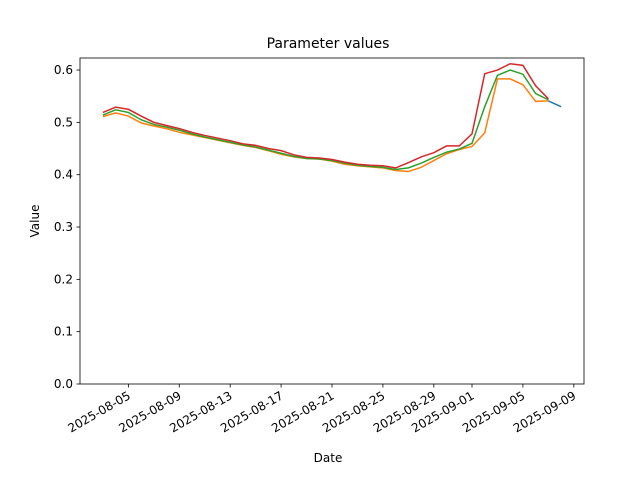 The width and height of the screenshot is (640, 484). What do you see at coordinates (328, 458) in the screenshot?
I see `x-axis-label: Date` at bounding box center [328, 458].